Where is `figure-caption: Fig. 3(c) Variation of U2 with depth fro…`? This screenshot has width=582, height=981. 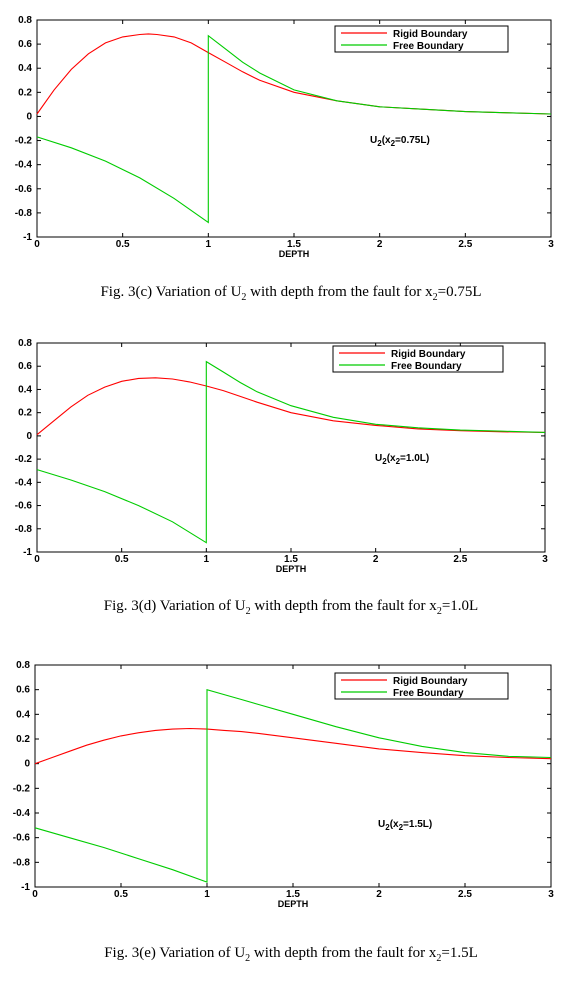
figure-caption: Fig. 3(c) Variation of U2 with depth fro… is located at coordinates (291, 293).